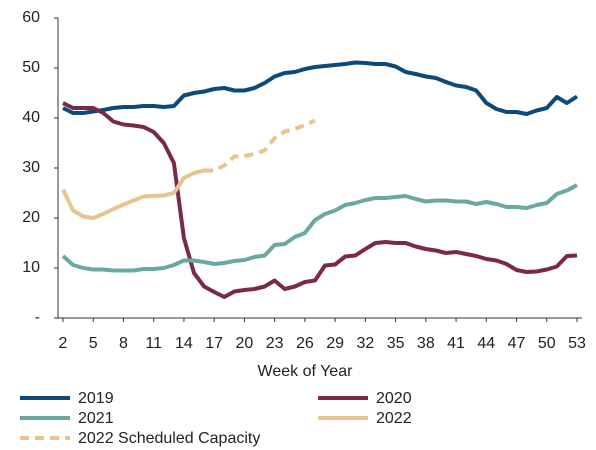  I want to click on x-tick-label: 47, so click(517, 343).